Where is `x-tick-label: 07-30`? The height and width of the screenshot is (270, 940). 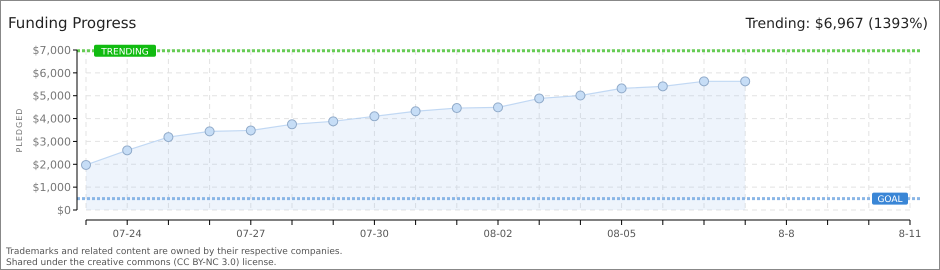 x-tick-label: 07-30 is located at coordinates (374, 234).